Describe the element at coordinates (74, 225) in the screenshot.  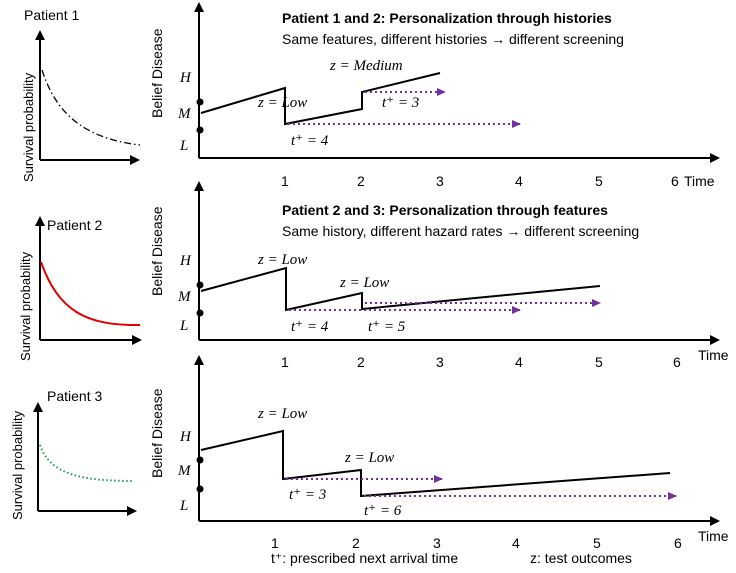
I see `patient-label: Patient 2` at that location.